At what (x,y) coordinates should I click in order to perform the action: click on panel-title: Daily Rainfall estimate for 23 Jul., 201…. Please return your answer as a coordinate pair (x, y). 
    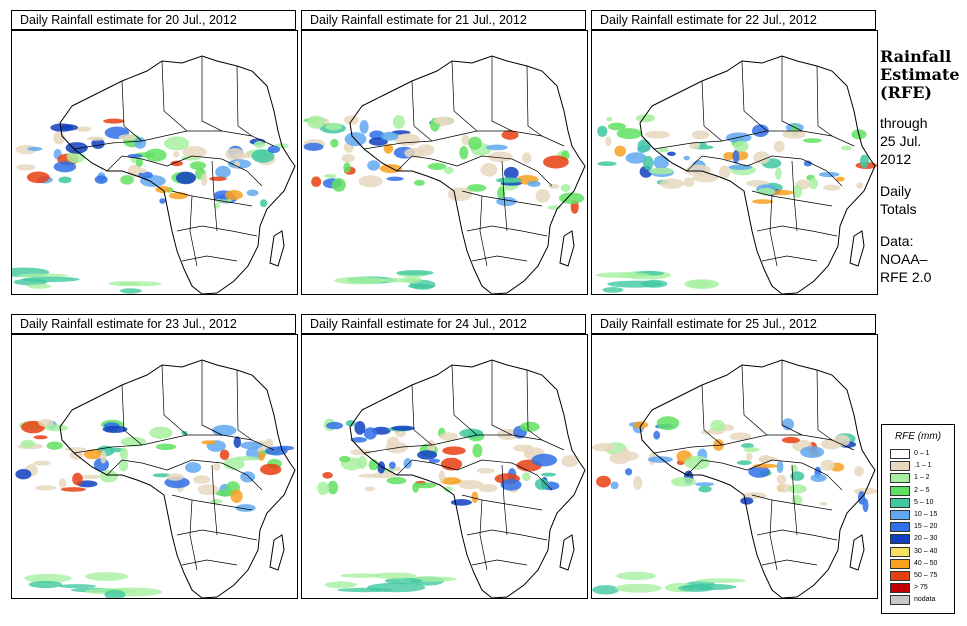
    Looking at the image, I should click on (153, 324).